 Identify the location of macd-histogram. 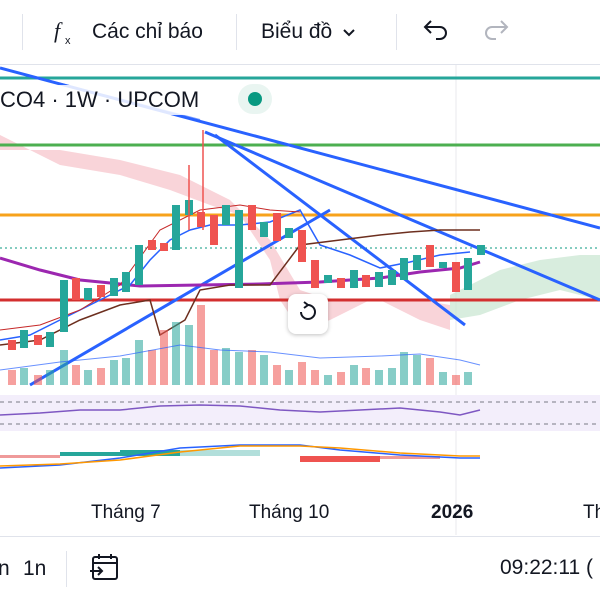
(220, 456).